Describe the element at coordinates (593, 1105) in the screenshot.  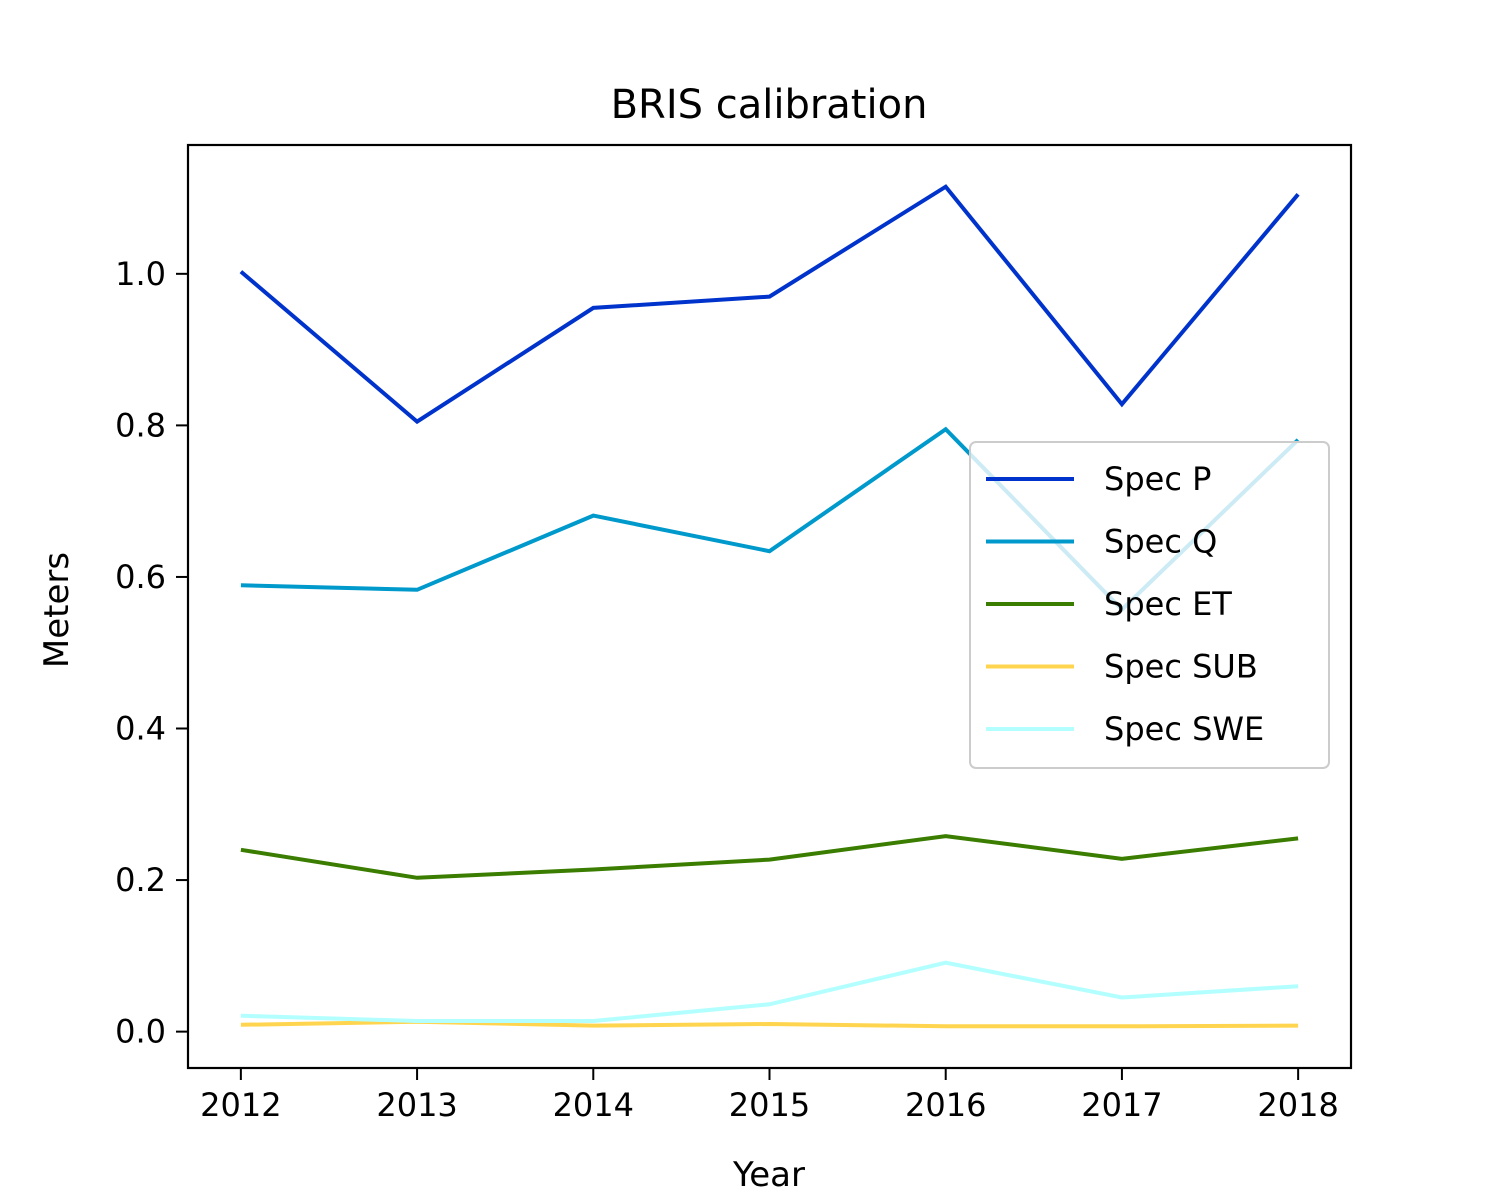
I see `x-tick-label: 2014` at that location.